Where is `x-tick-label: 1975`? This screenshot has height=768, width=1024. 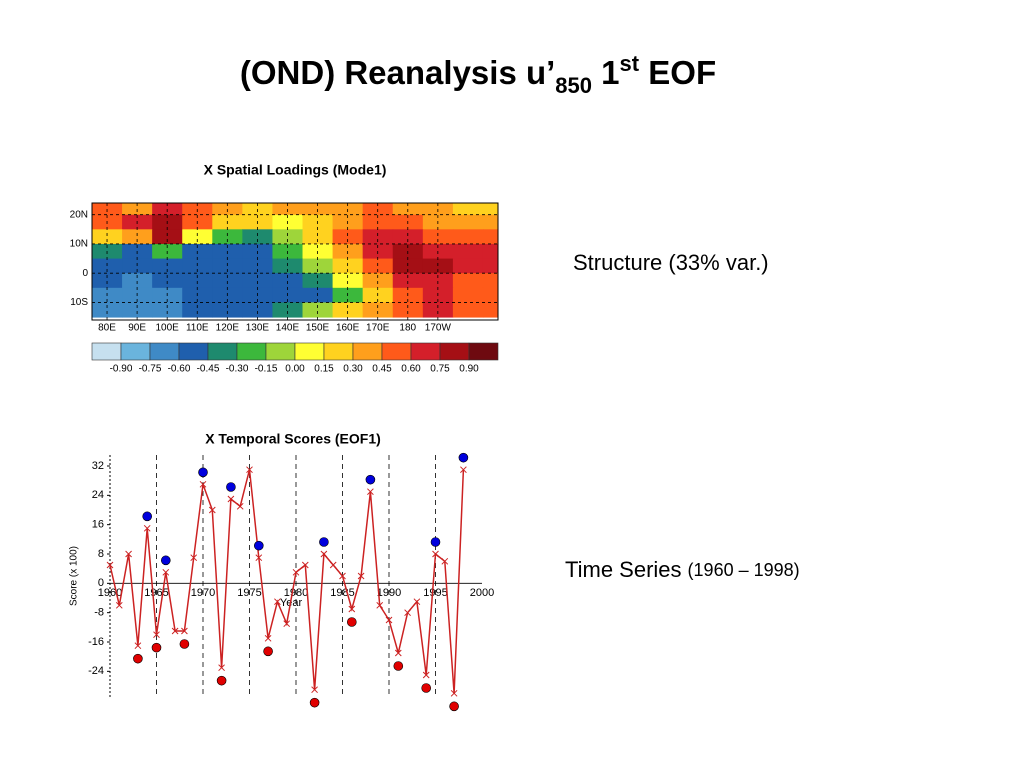 x-tick-label: 1975 is located at coordinates (249, 593).